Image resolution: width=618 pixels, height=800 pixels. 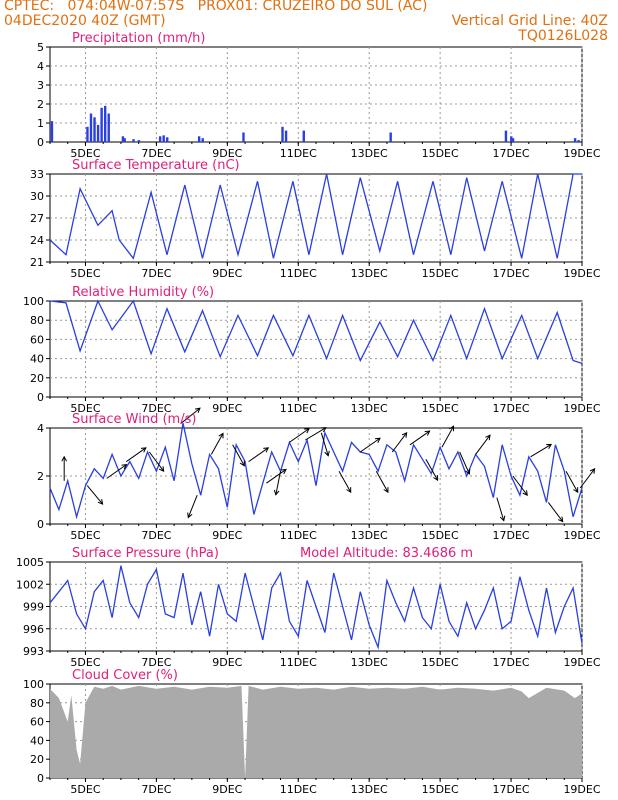 What do you see at coordinates (37, 262) in the screenshot?
I see `y-tick-label: 21` at bounding box center [37, 262].